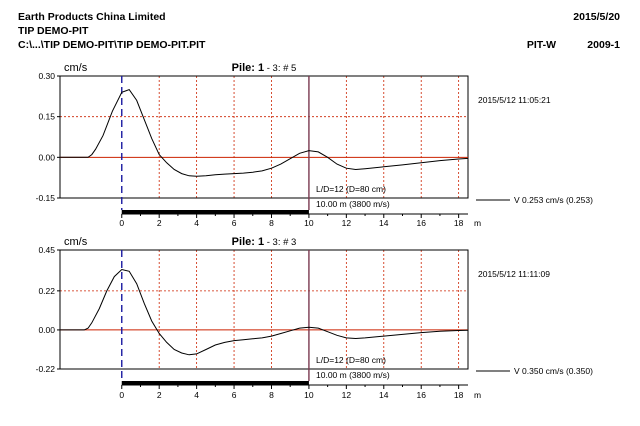 This screenshot has width=640, height=426. What do you see at coordinates (92, 17) in the screenshot?
I see `company-name: Earth Products China Limited` at bounding box center [92, 17].